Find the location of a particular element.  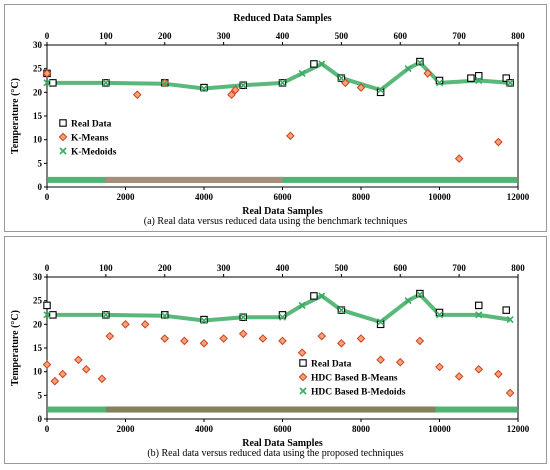

y-tick-label: 20 is located at coordinates (38, 92).